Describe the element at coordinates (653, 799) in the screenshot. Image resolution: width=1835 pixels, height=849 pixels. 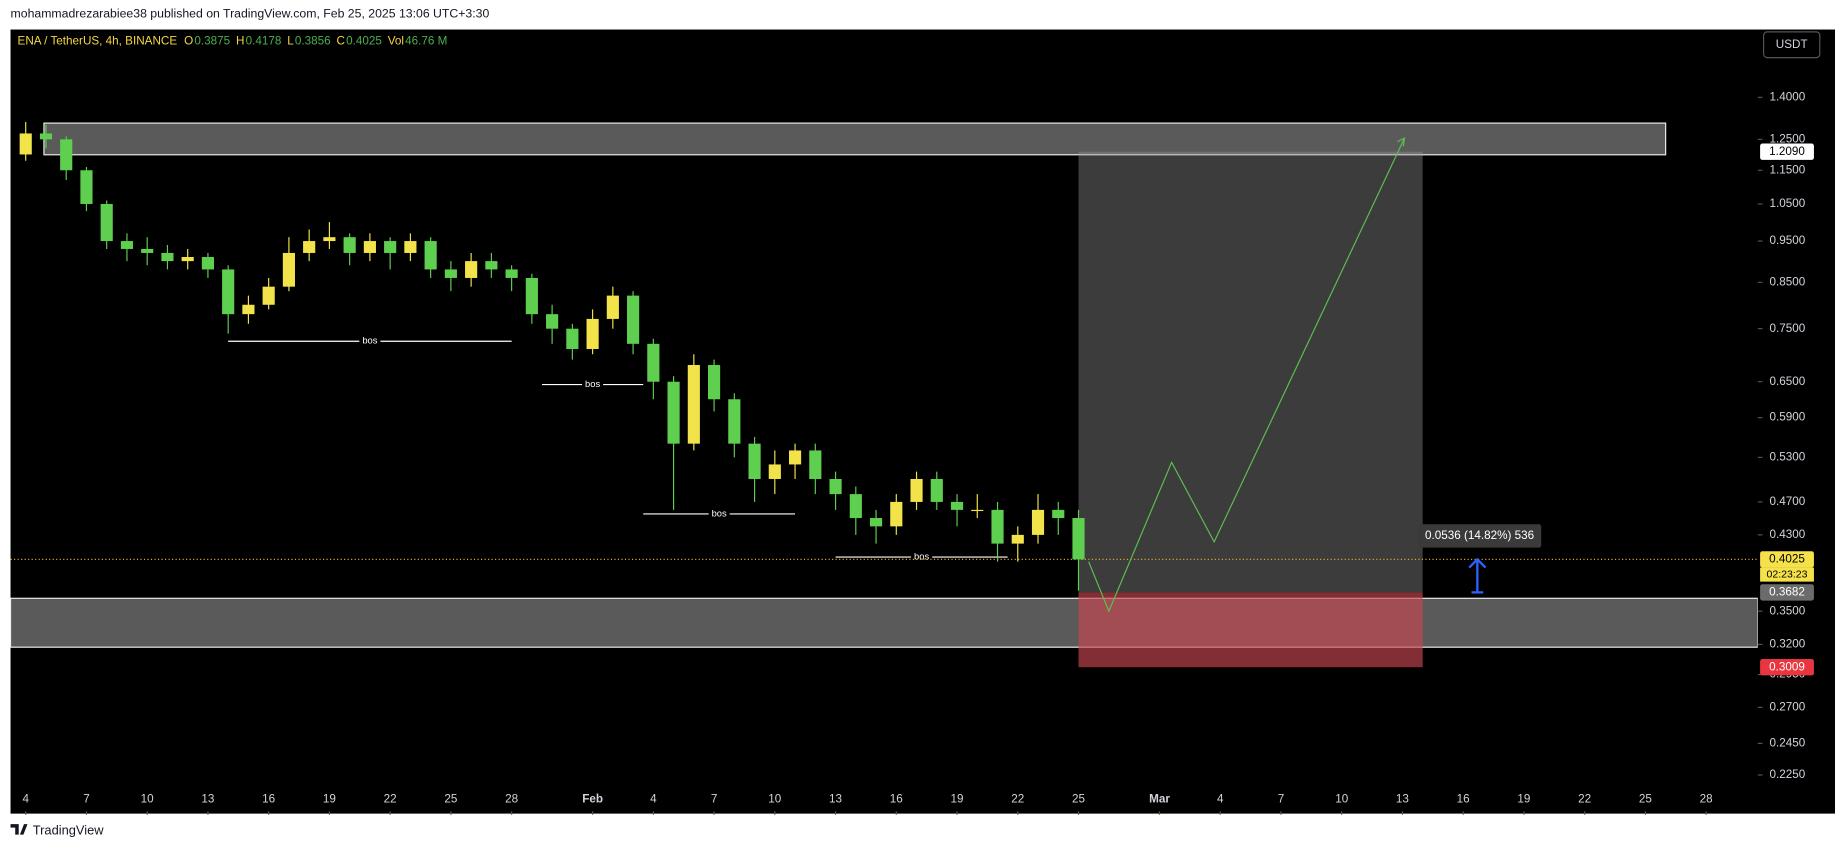
I see `x-tick-label: 4` at that location.